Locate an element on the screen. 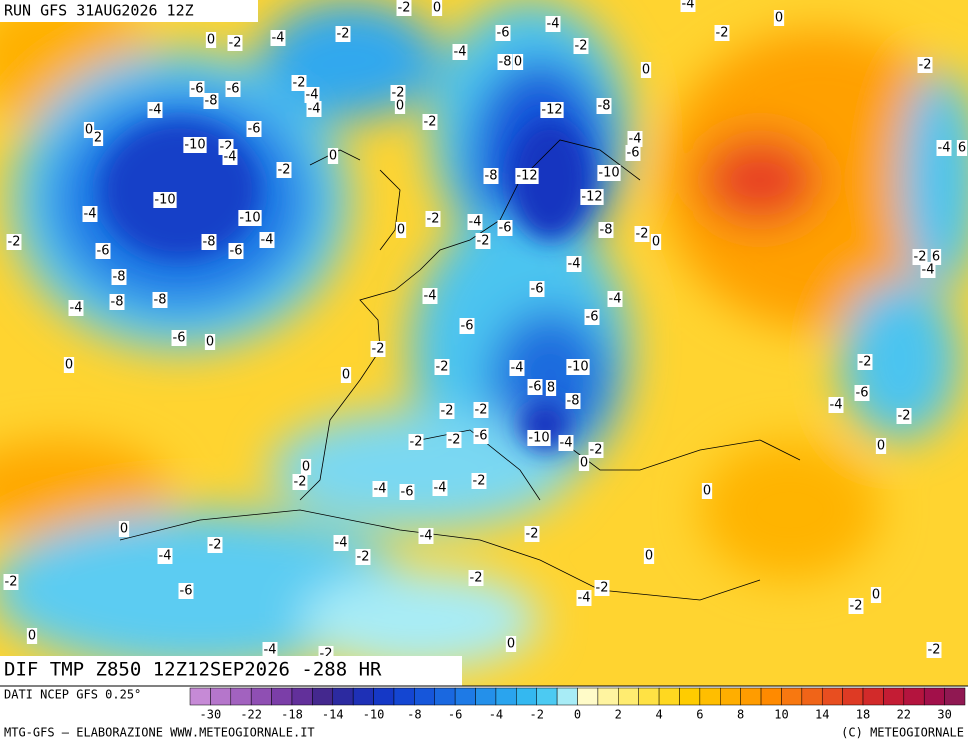 The height and width of the screenshot is (745, 968). colorbar-label: -30 is located at coordinates (211, 715).